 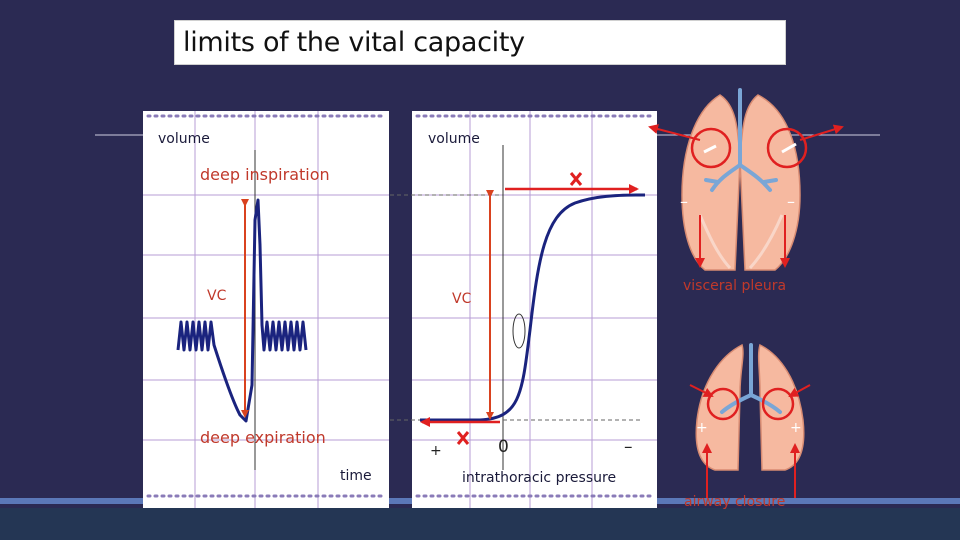 What do you see at coordinates (576, 179) in the screenshot?
I see `upper-limit-cross-icon` at bounding box center [576, 179].